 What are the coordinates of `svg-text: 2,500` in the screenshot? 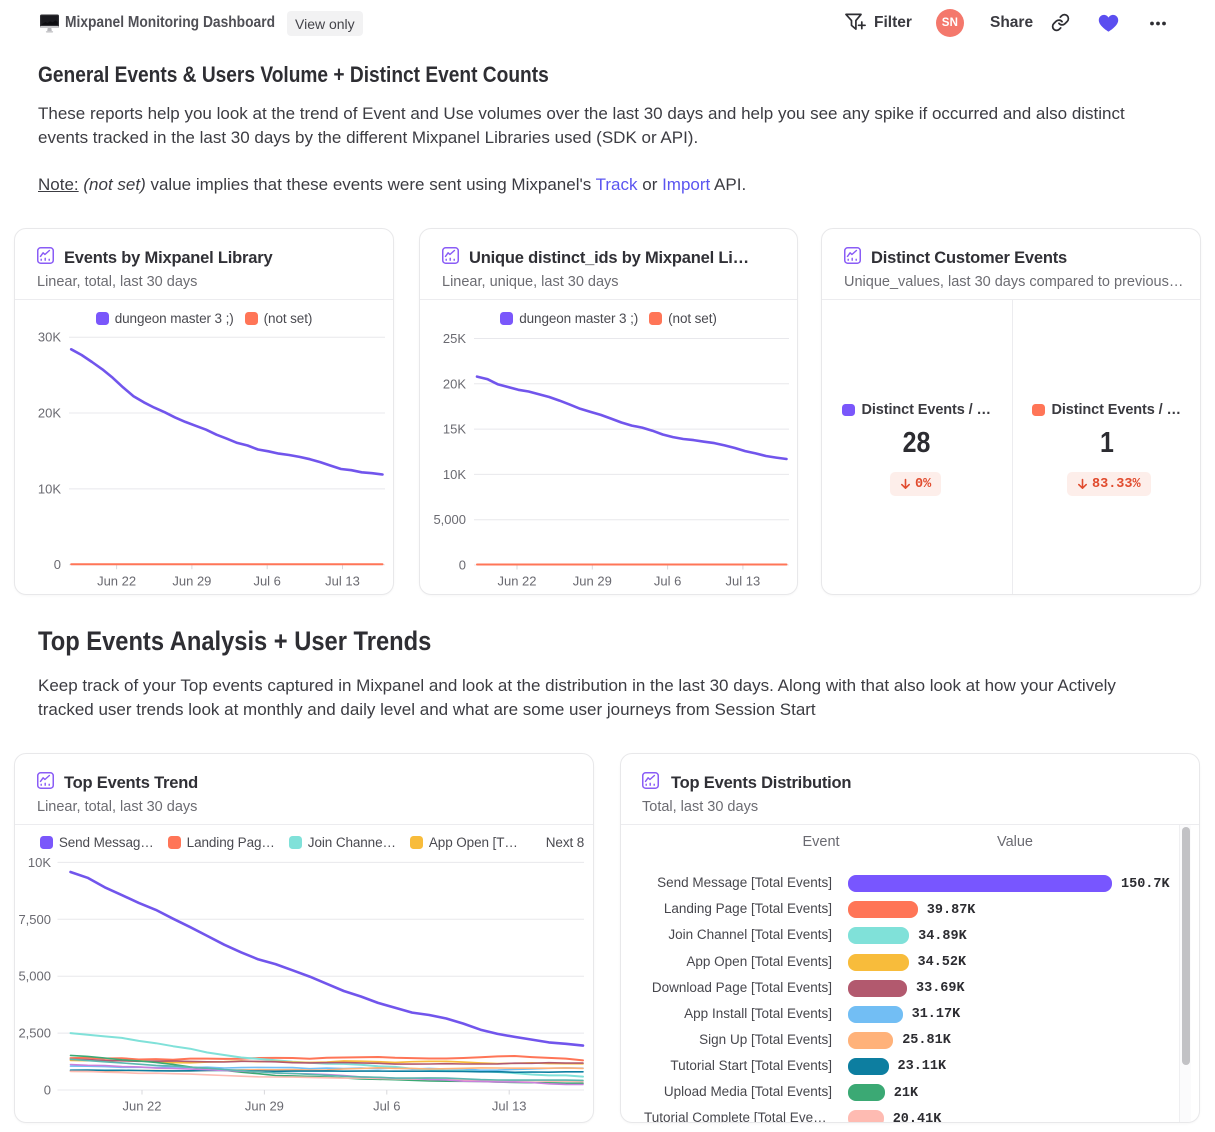 It's located at (34, 1033).